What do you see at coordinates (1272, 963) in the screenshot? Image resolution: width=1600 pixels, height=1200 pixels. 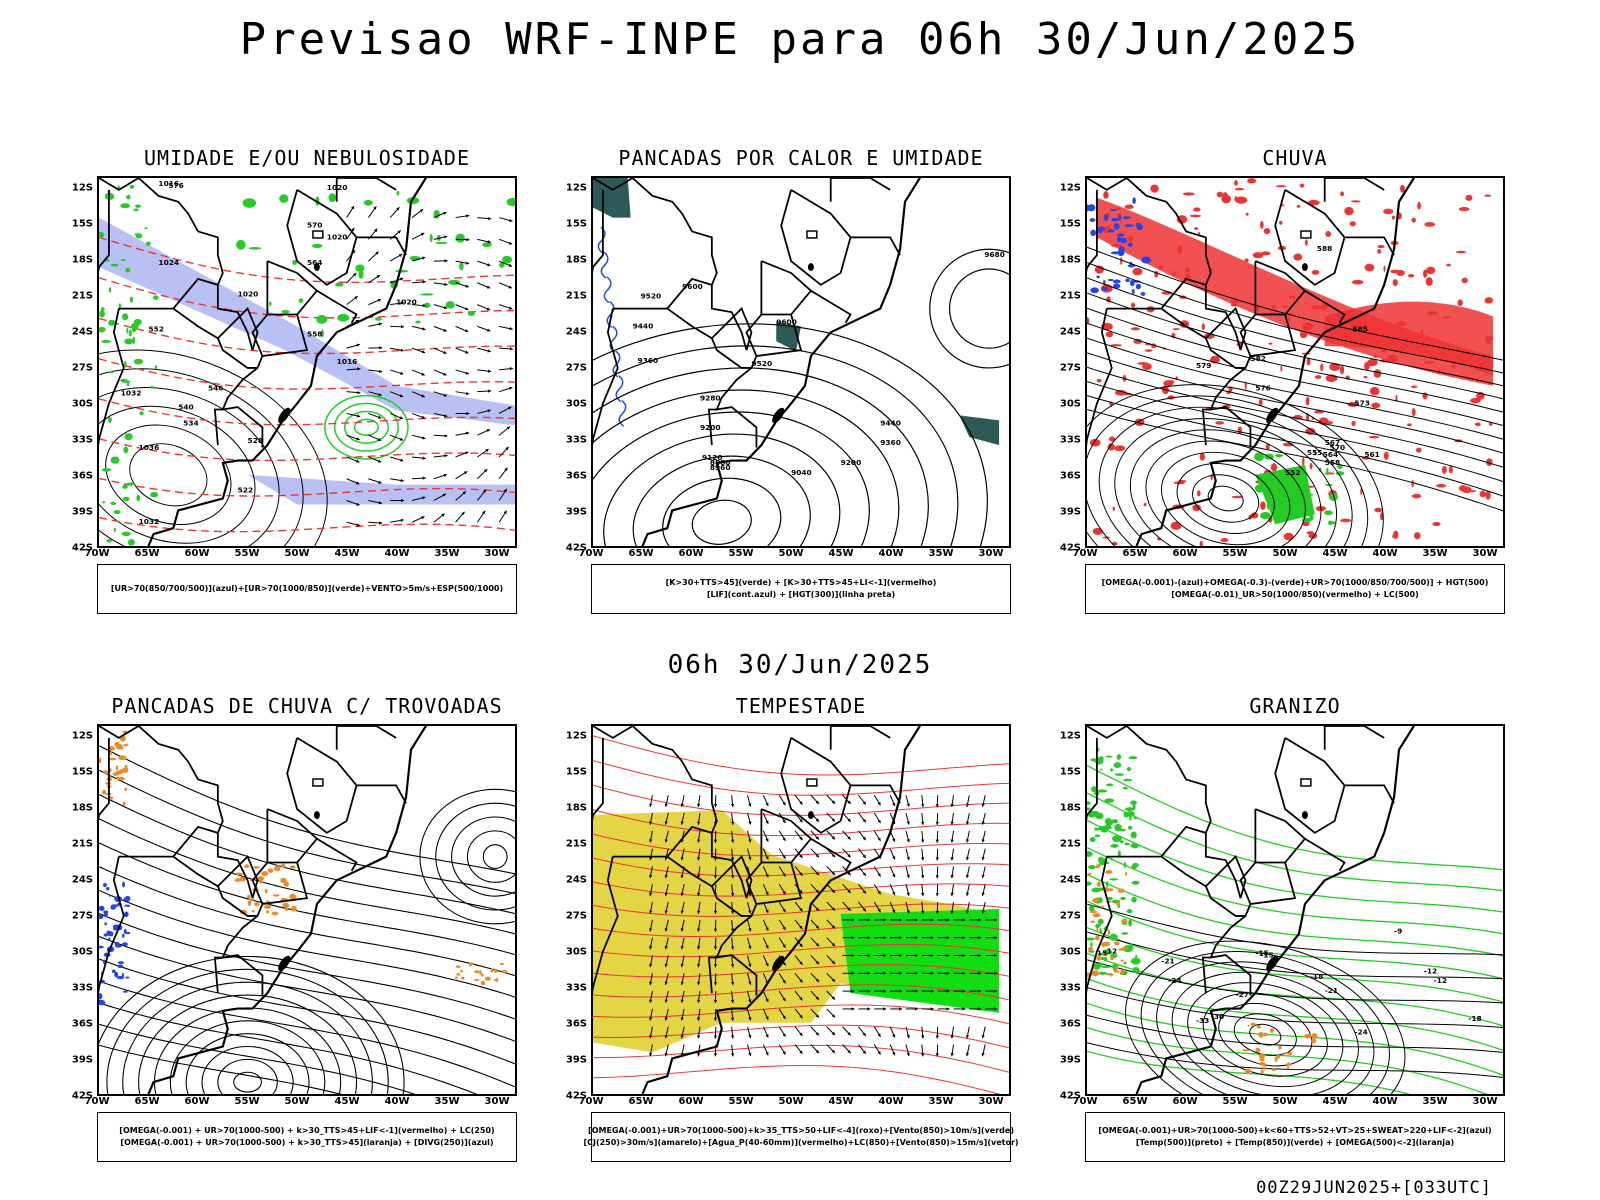 I see `lake` at bounding box center [1272, 963].